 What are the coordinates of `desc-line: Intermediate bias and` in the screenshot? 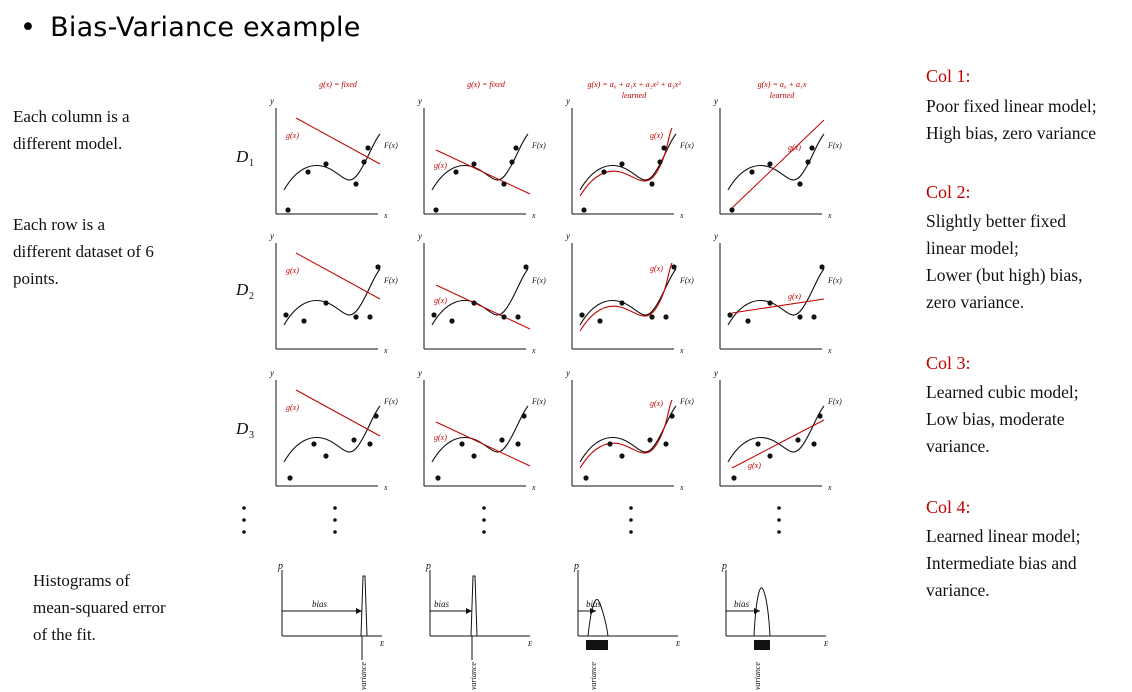 It's located at (1001, 563).